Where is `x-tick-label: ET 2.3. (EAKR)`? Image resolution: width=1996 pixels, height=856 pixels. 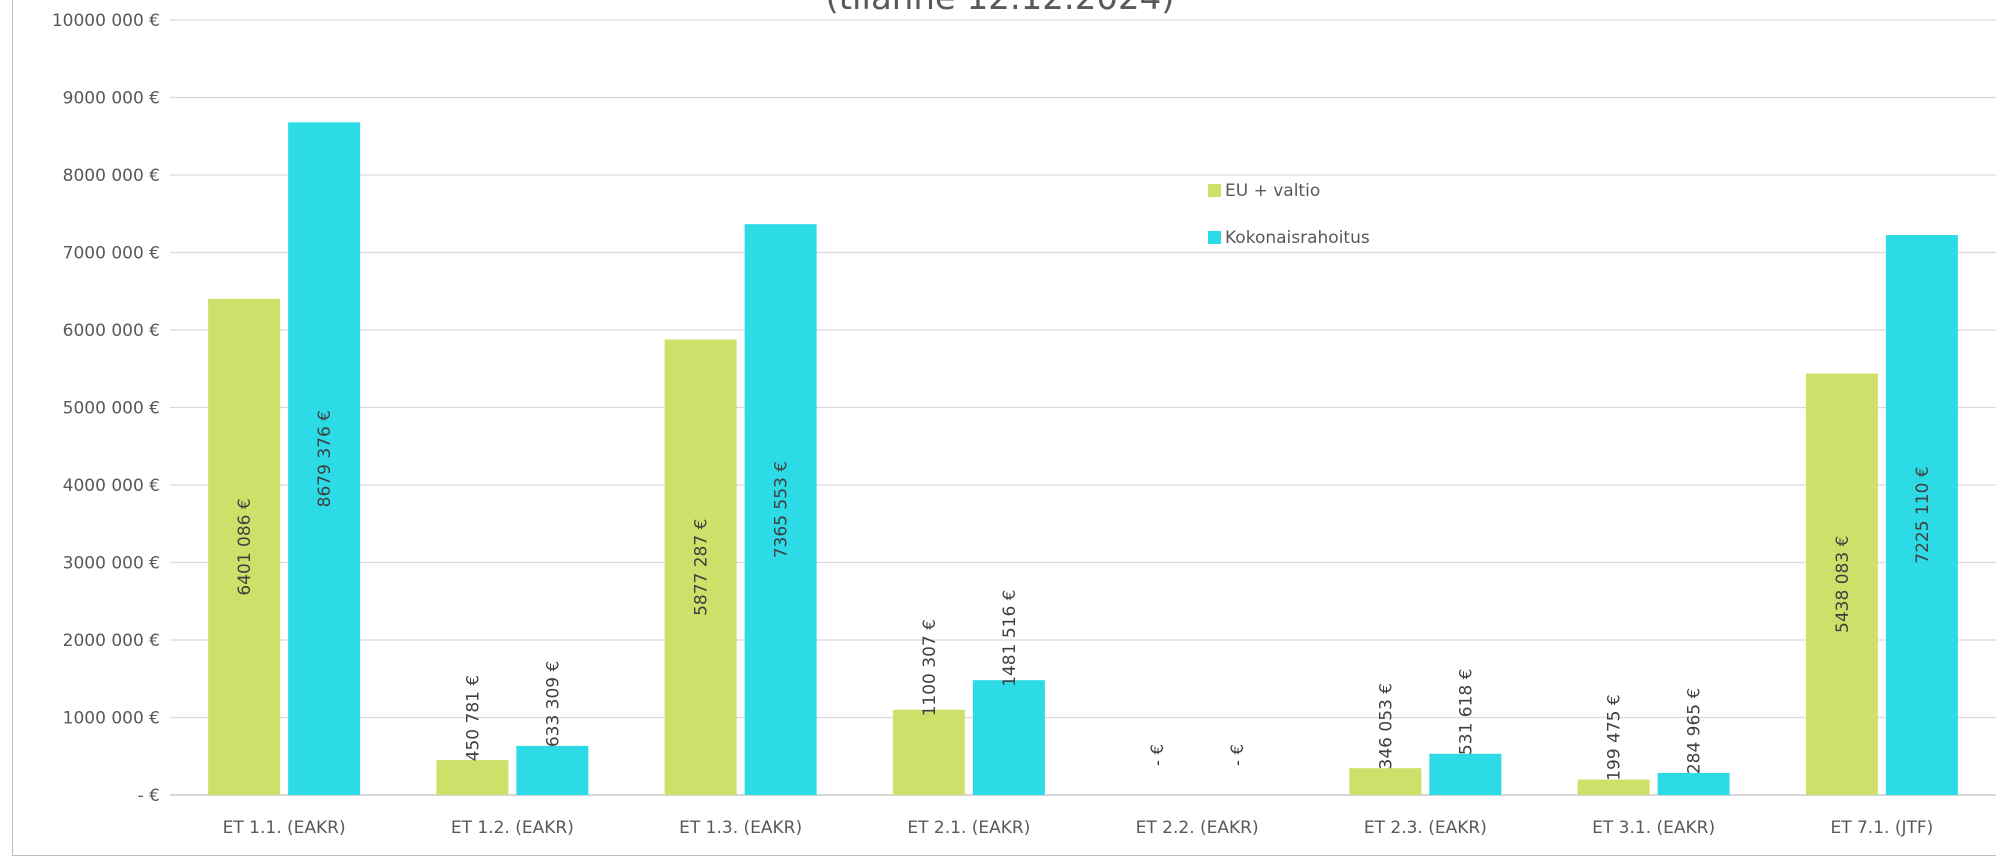
x-tick-label: ET 2.3. (EAKR) is located at coordinates (1425, 828).